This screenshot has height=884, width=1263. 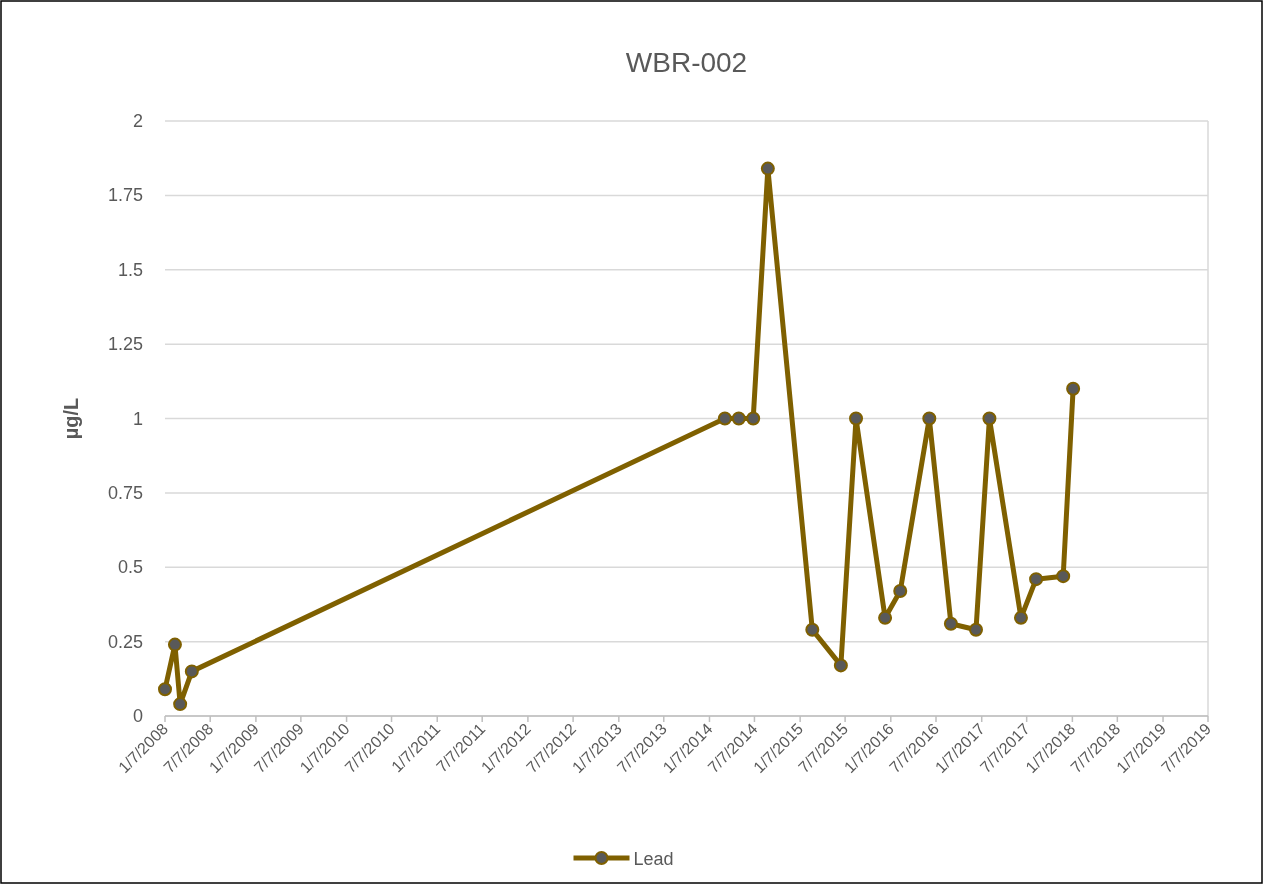 I want to click on y-tick-label: 0.75, so click(x=125, y=492).